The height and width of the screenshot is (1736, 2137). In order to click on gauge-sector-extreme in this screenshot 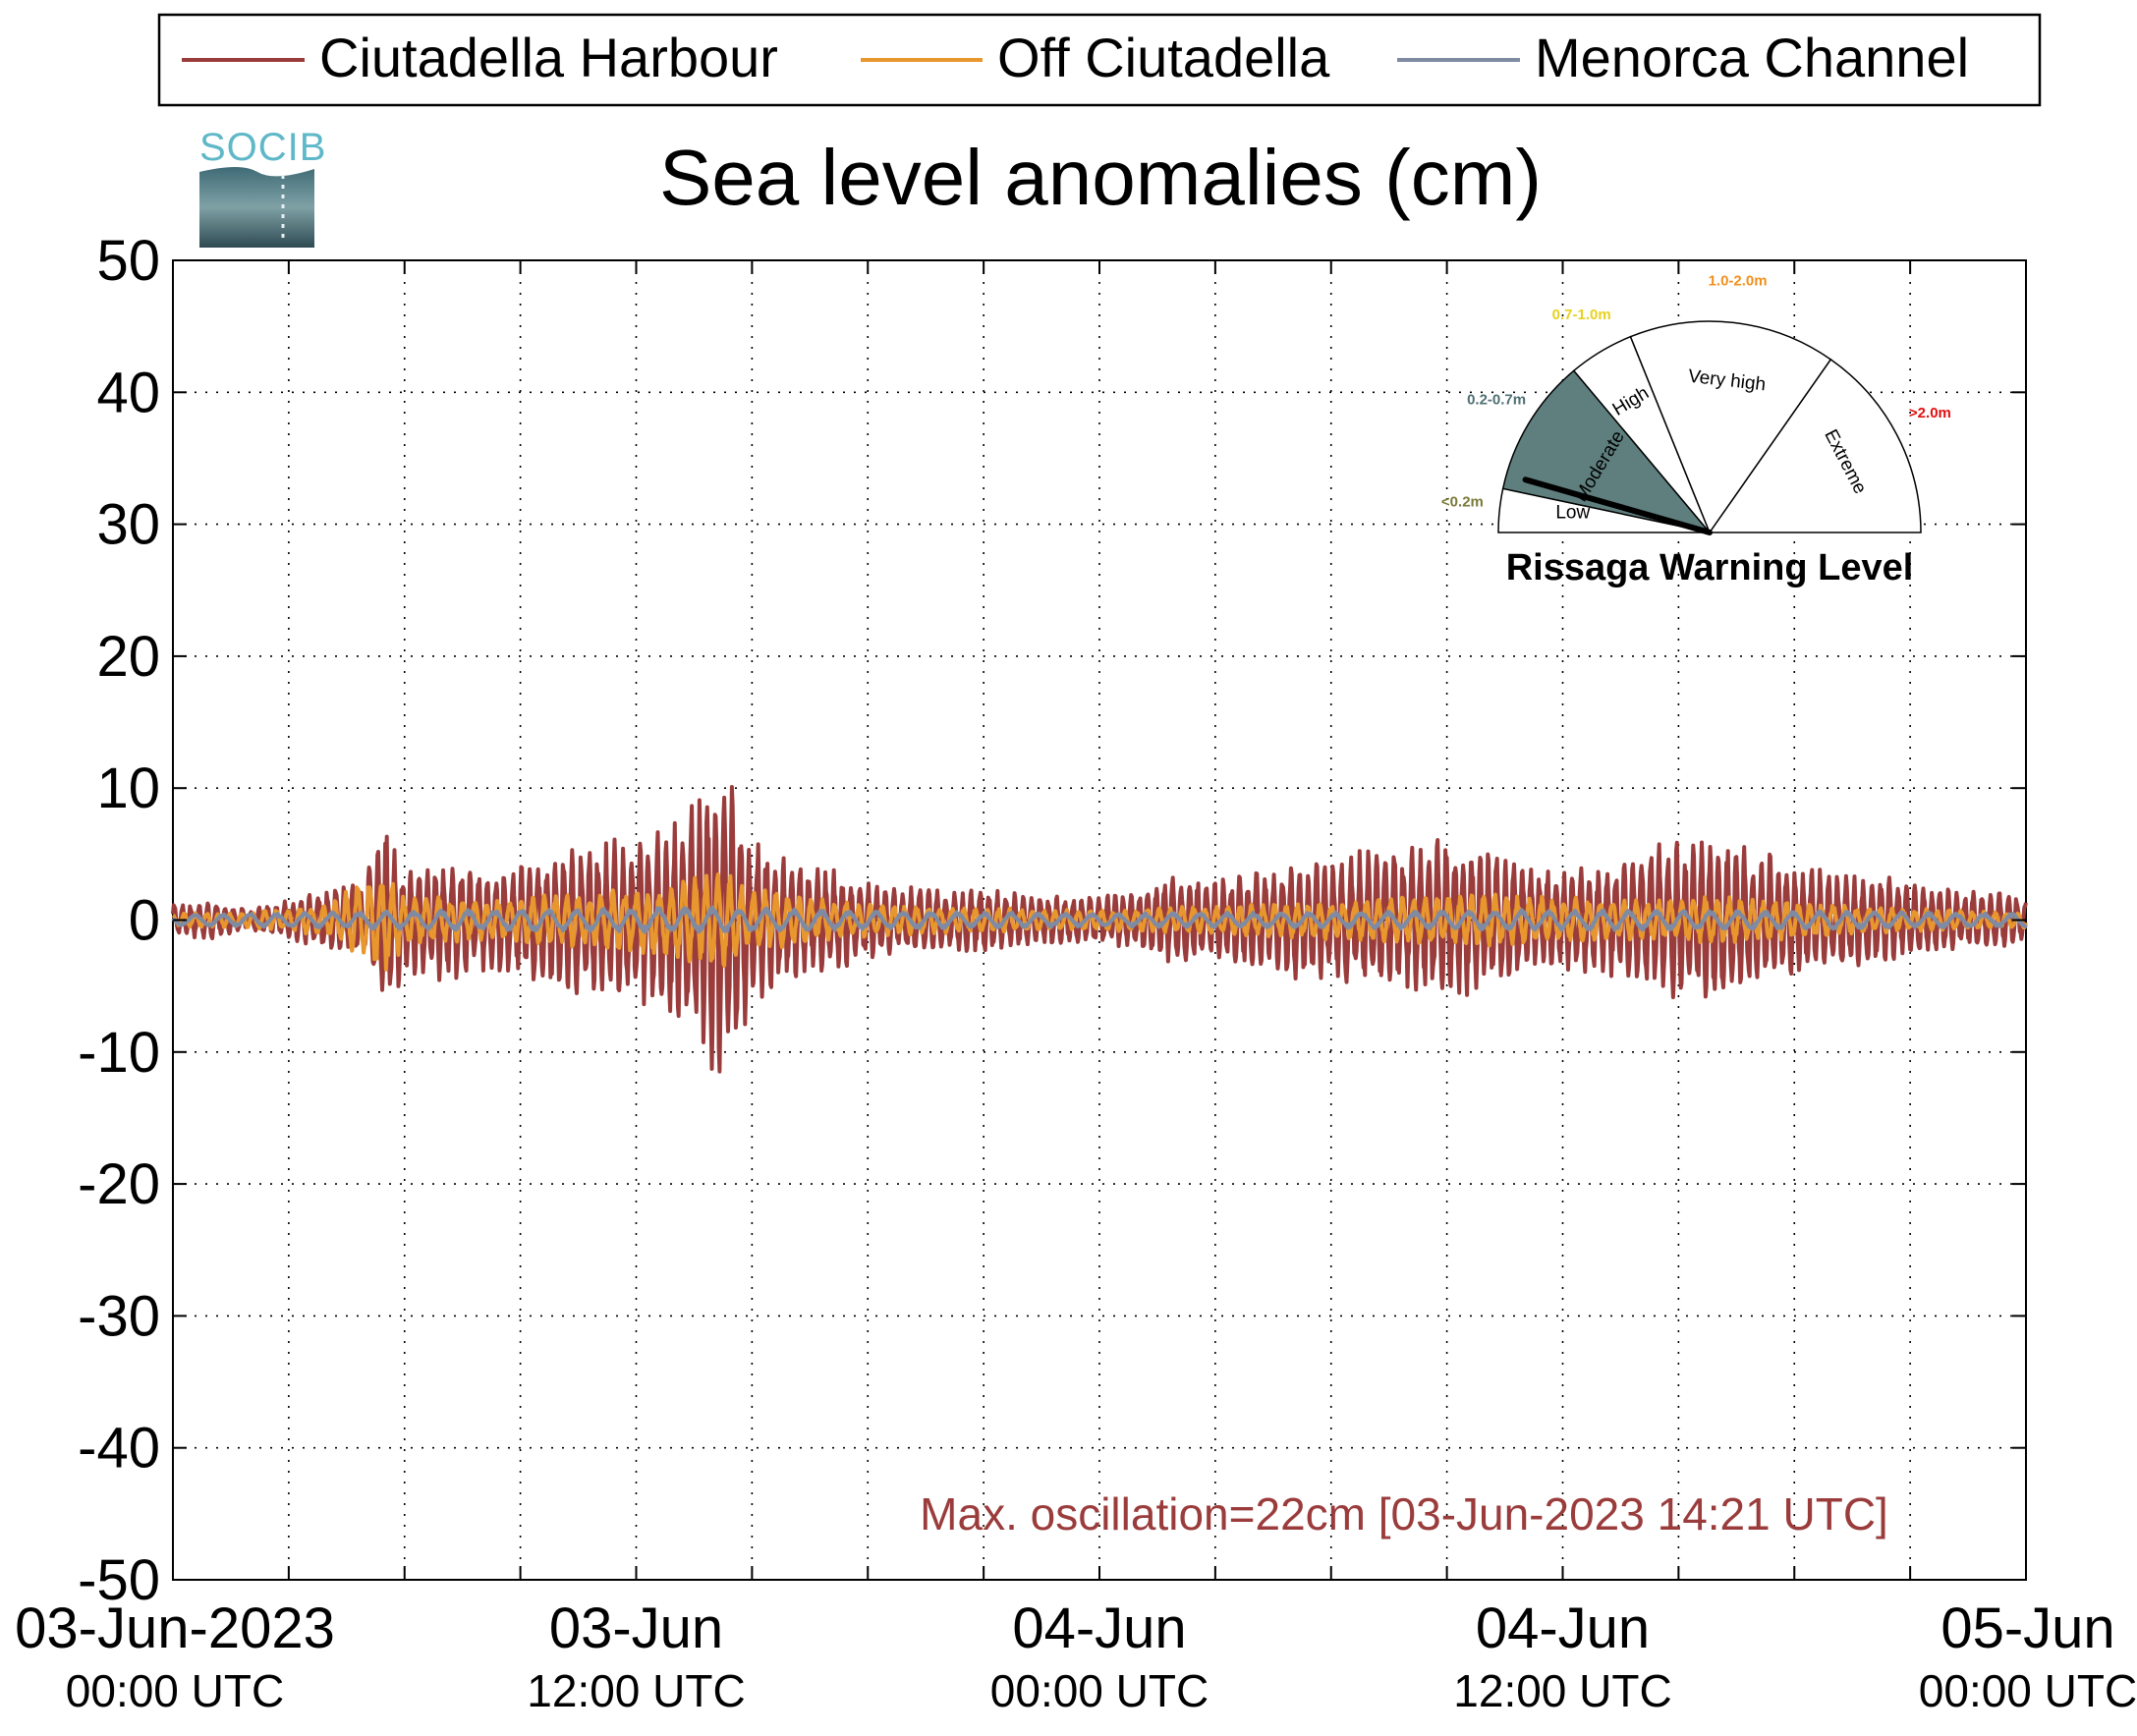, I will do `click(1815, 445)`.